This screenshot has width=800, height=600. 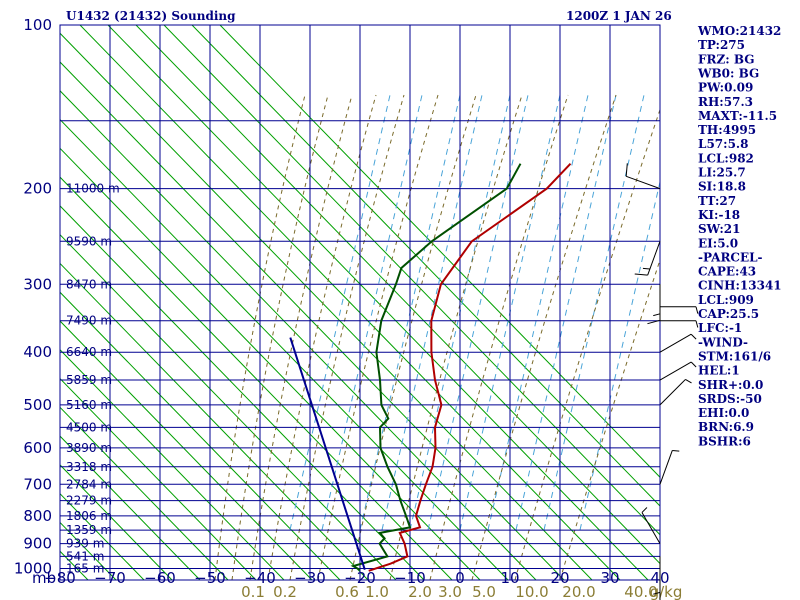 I want to click on height-label: 3890 m, so click(x=89, y=448).